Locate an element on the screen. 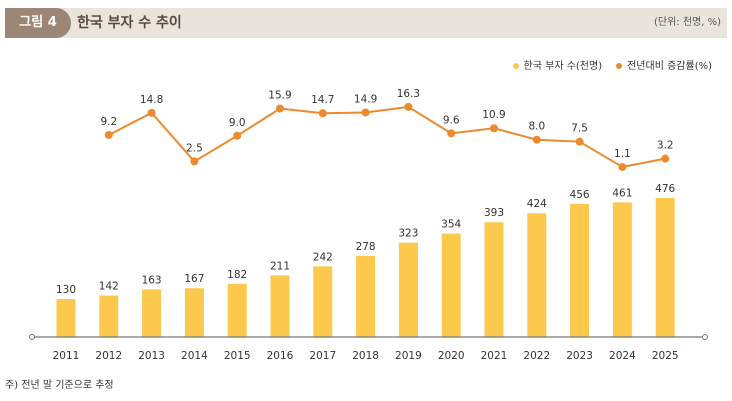  x-tick-label: 2018 is located at coordinates (365, 356).